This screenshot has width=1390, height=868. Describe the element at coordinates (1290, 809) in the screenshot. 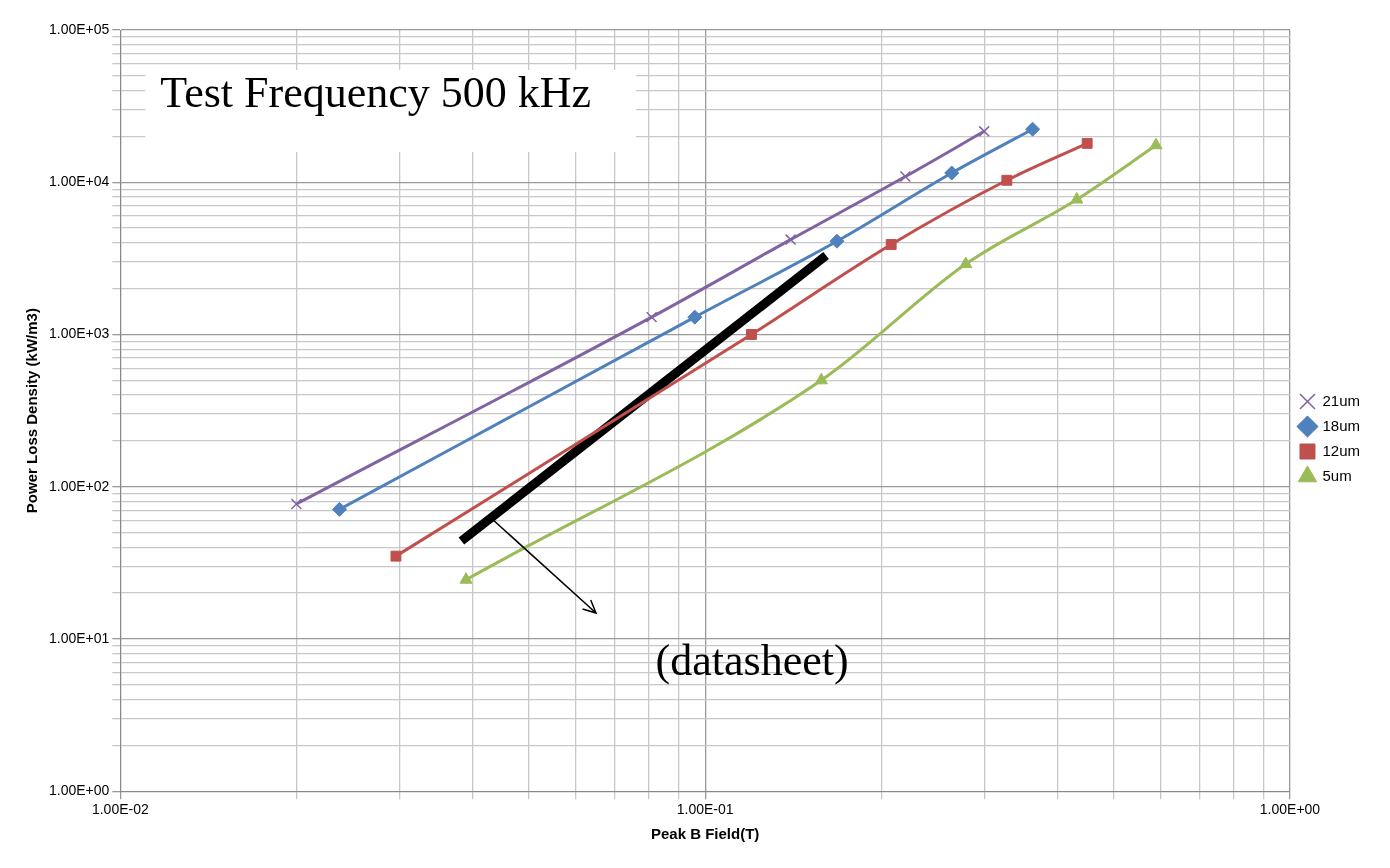

I see `x-tick-label: 1.00E+00` at that location.